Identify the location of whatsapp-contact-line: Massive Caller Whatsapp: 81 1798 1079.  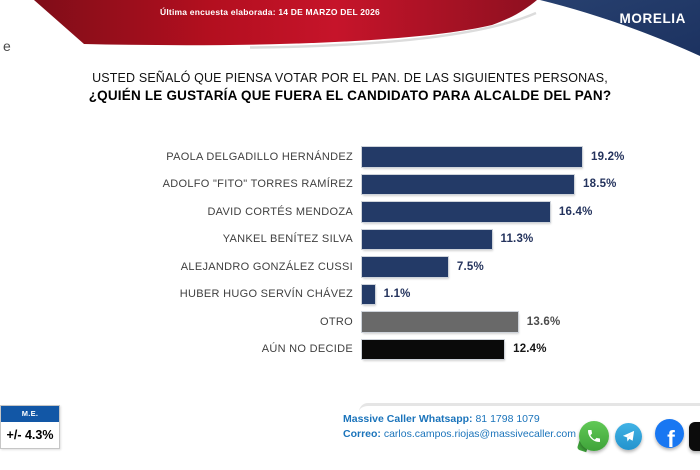
(459, 419).